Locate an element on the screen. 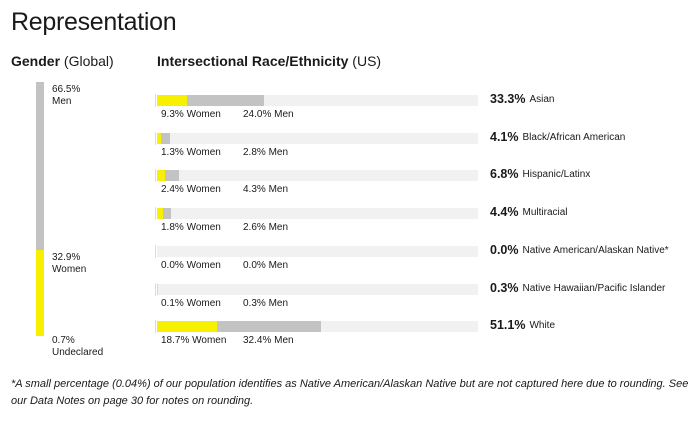  race-header: Intersectional Race/Ethnicity (US) is located at coordinates (269, 61).